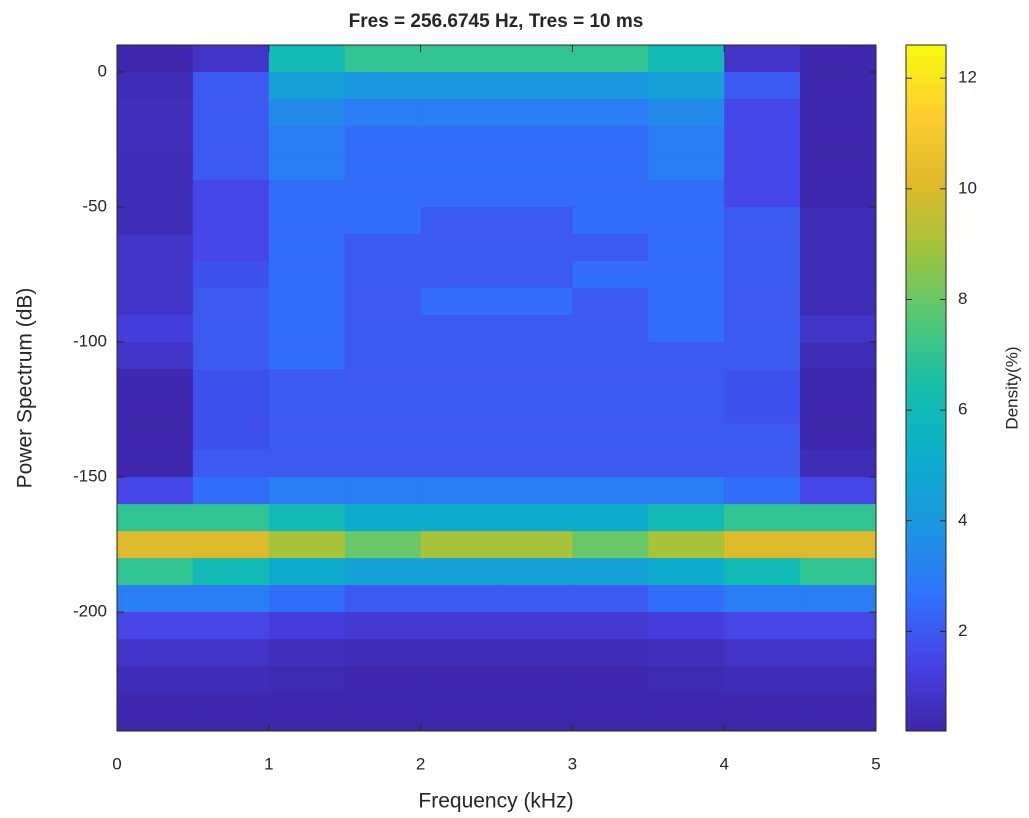  Describe the element at coordinates (496, 21) in the screenshot. I see `chart-title: Fres = 256.6745 Hz, Tres = 10 ms` at that location.